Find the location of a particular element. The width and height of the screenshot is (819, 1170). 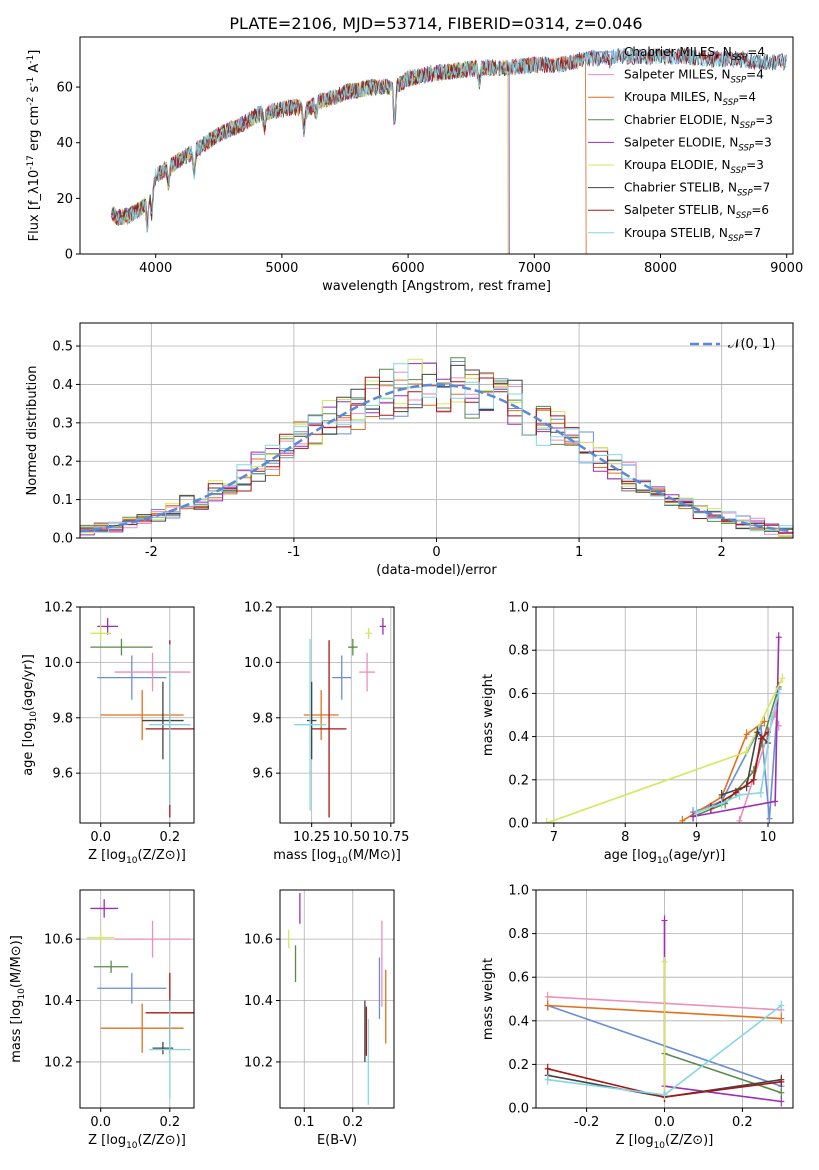

weight_vs_Z-xlabel-part: (Z/Z⊙)] is located at coordinates (689, 1140).